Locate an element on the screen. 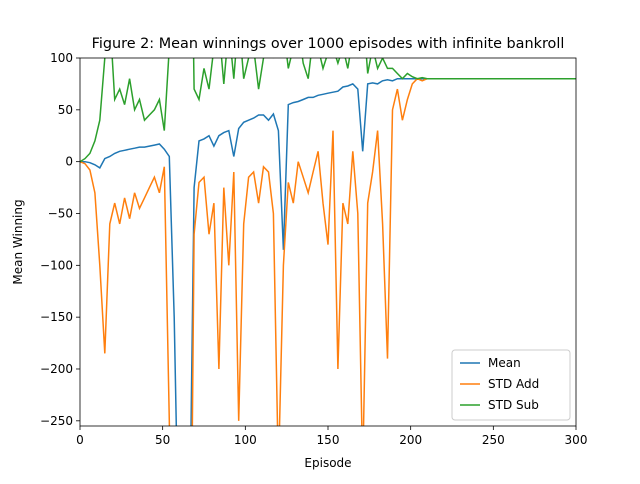 The width and height of the screenshot is (640, 484). y-tick-label: 50 is located at coordinates (65, 110).